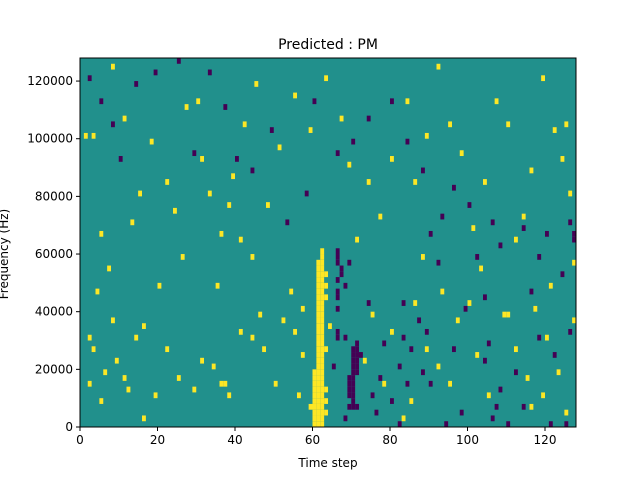  What do you see at coordinates (545, 440) in the screenshot?
I see `x-tick-label: 120` at bounding box center [545, 440].